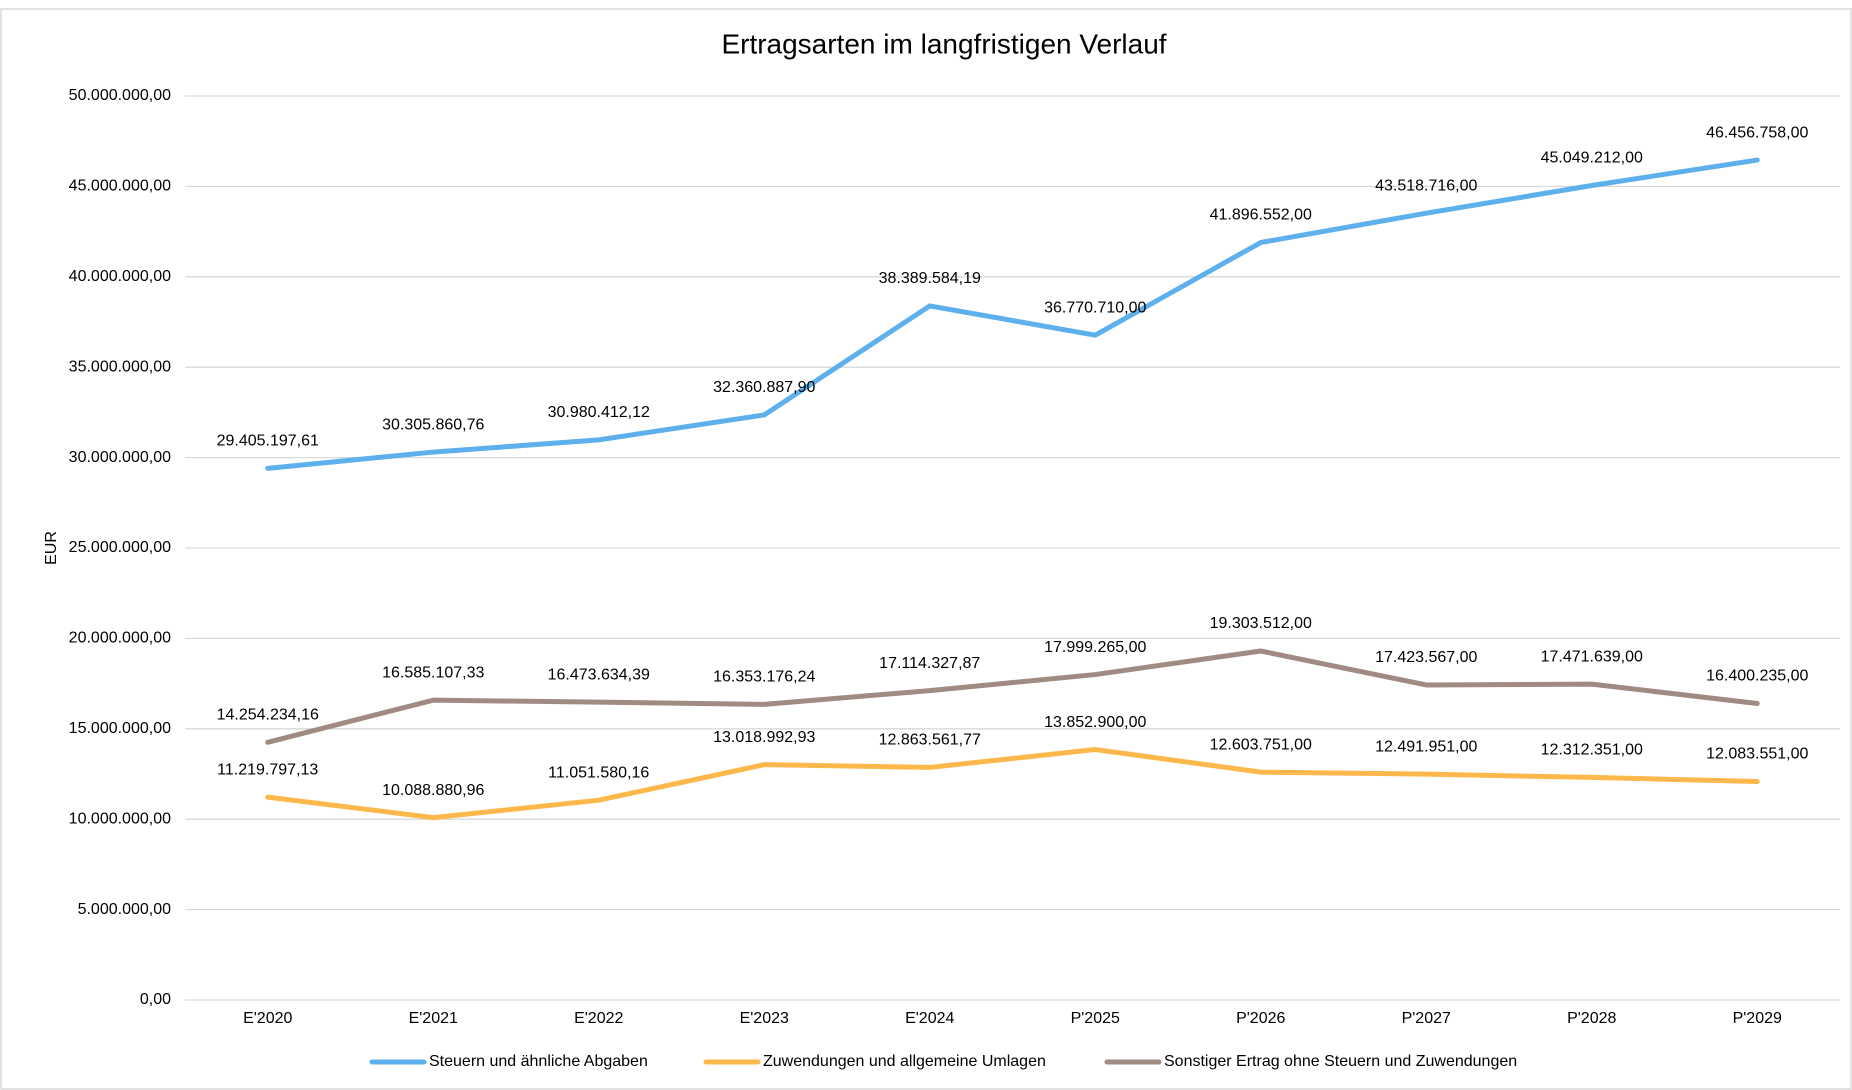  What do you see at coordinates (1260, 1018) in the screenshot?
I see `x-tick-label: P'2026` at bounding box center [1260, 1018].